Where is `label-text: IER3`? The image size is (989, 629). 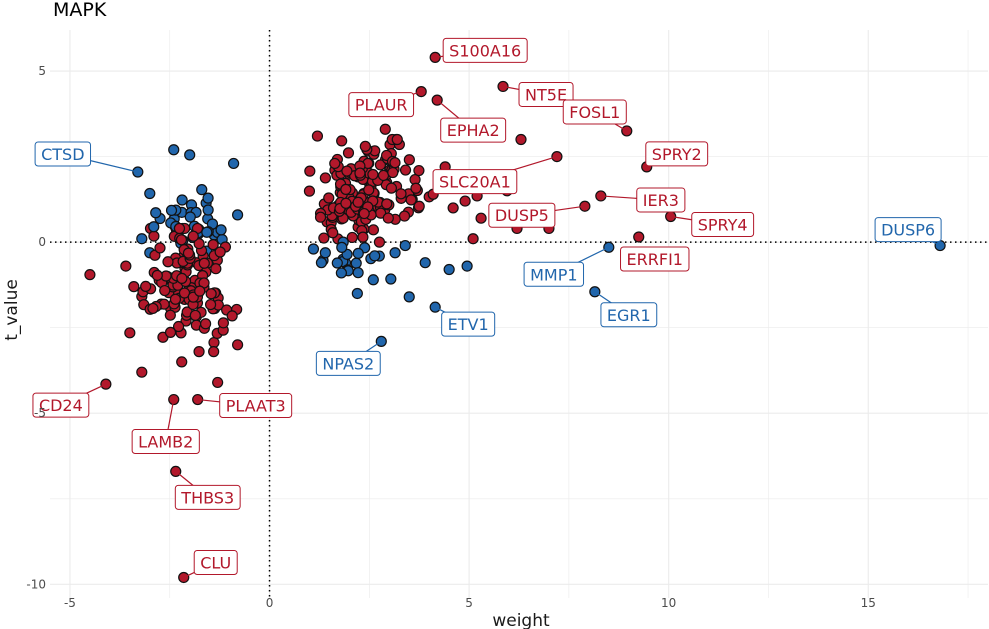
label-text: IER3 is located at coordinates (661, 200).